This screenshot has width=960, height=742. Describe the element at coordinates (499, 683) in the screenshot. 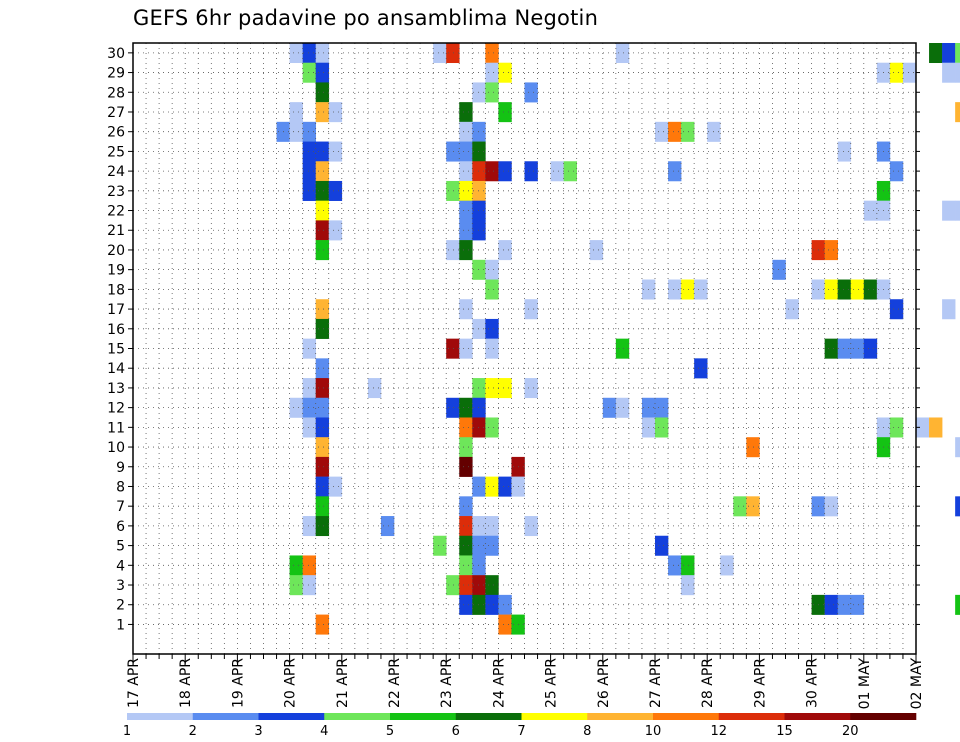

I see `x-tick-label: 24 APR` at that location.